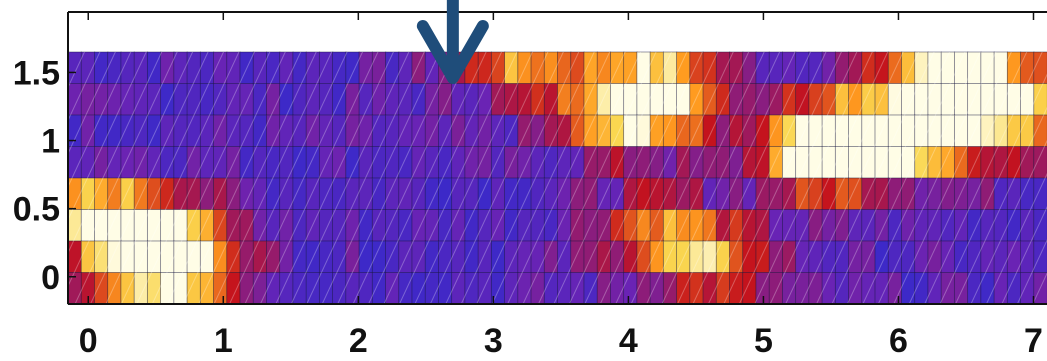 The width and height of the screenshot is (1047, 361). Describe the element at coordinates (36, 73) in the screenshot. I see `y-tick-label: 1.5` at that location.